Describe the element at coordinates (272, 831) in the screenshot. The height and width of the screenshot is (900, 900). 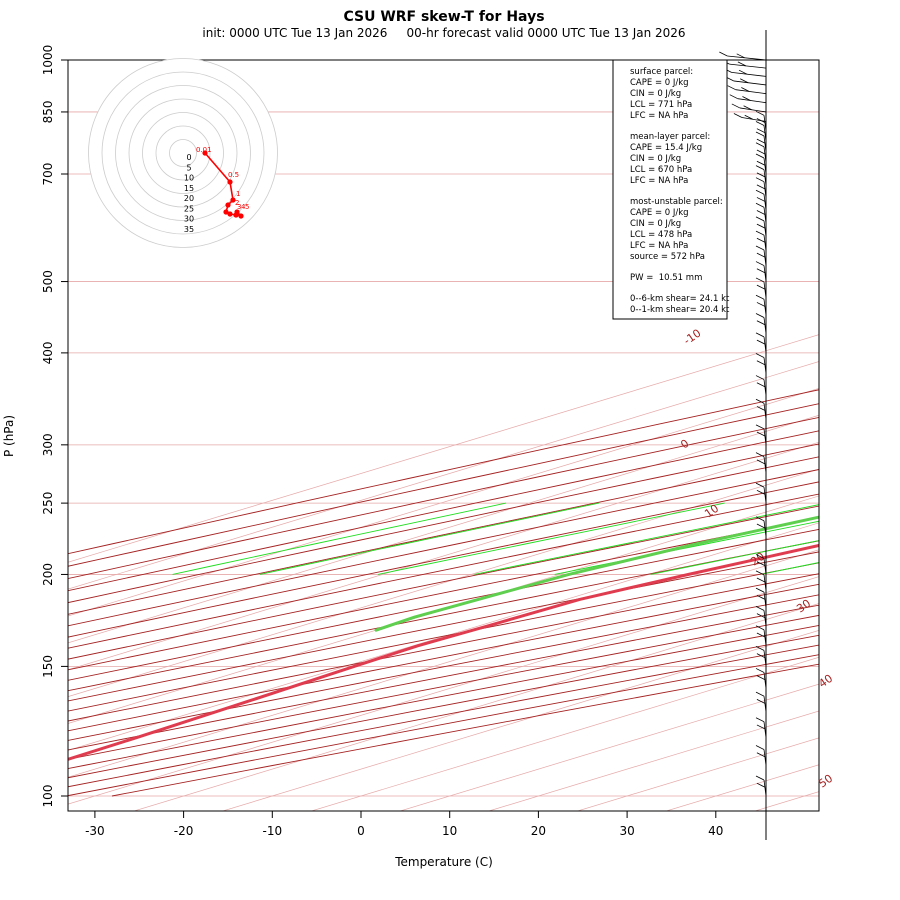
I see `x-tick-label: -10` at that location.